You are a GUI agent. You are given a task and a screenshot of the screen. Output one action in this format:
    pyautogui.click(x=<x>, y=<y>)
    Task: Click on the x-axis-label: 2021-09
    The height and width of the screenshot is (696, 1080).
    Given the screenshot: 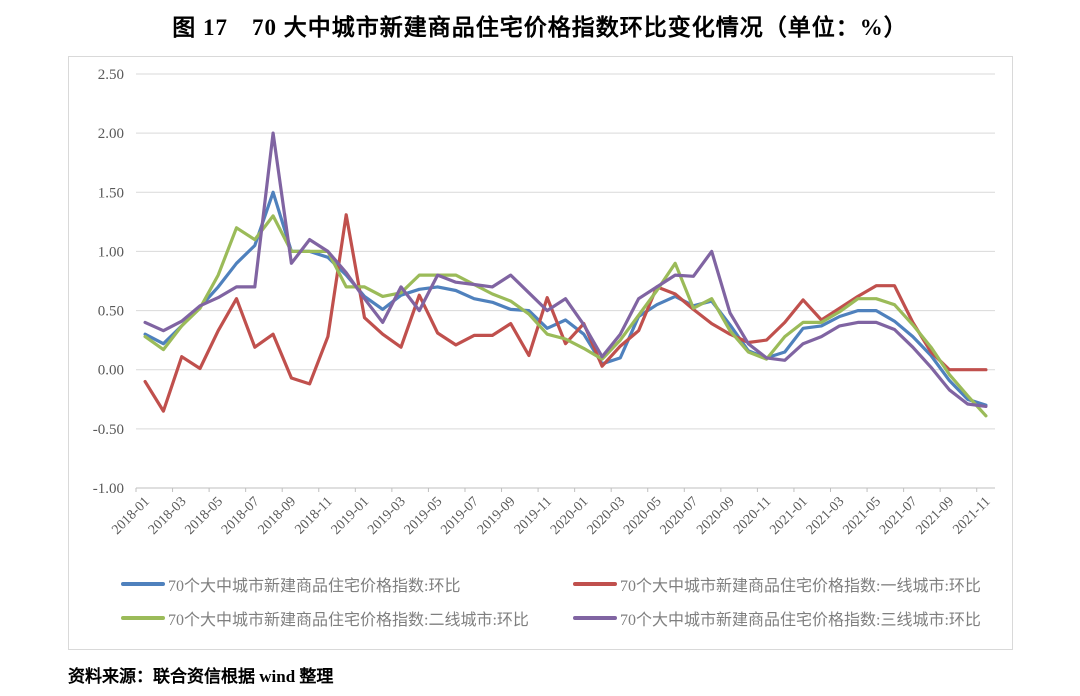 What is the action you would take?
    pyautogui.click(x=936, y=516)
    